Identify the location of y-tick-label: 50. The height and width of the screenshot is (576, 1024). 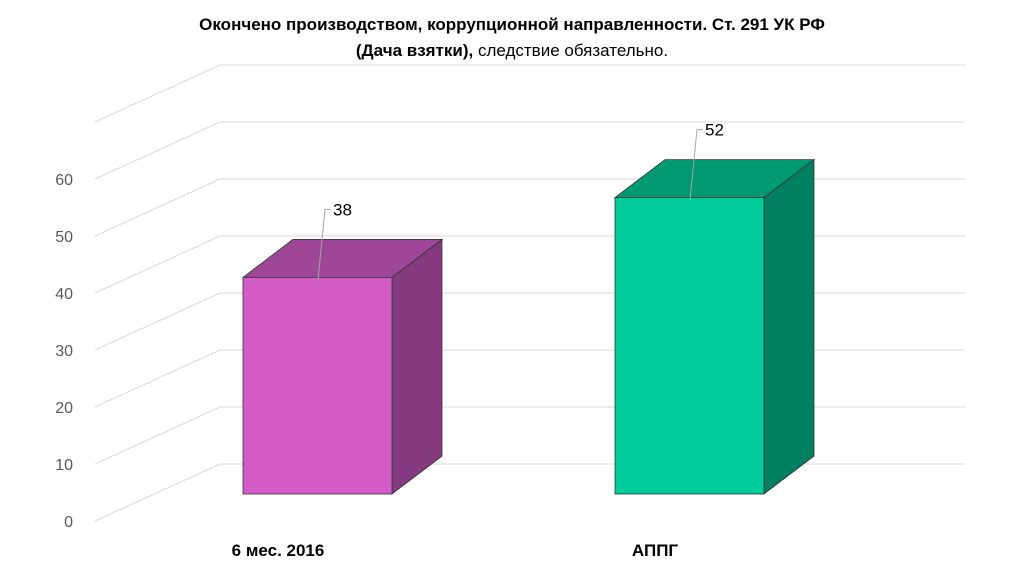
(64, 237).